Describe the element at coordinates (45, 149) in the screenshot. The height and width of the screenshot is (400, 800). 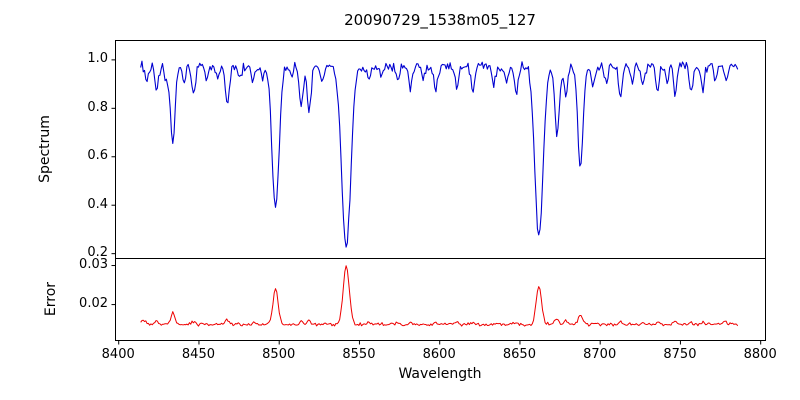
I see `spectrum-axis-label: Spectrum` at that location.